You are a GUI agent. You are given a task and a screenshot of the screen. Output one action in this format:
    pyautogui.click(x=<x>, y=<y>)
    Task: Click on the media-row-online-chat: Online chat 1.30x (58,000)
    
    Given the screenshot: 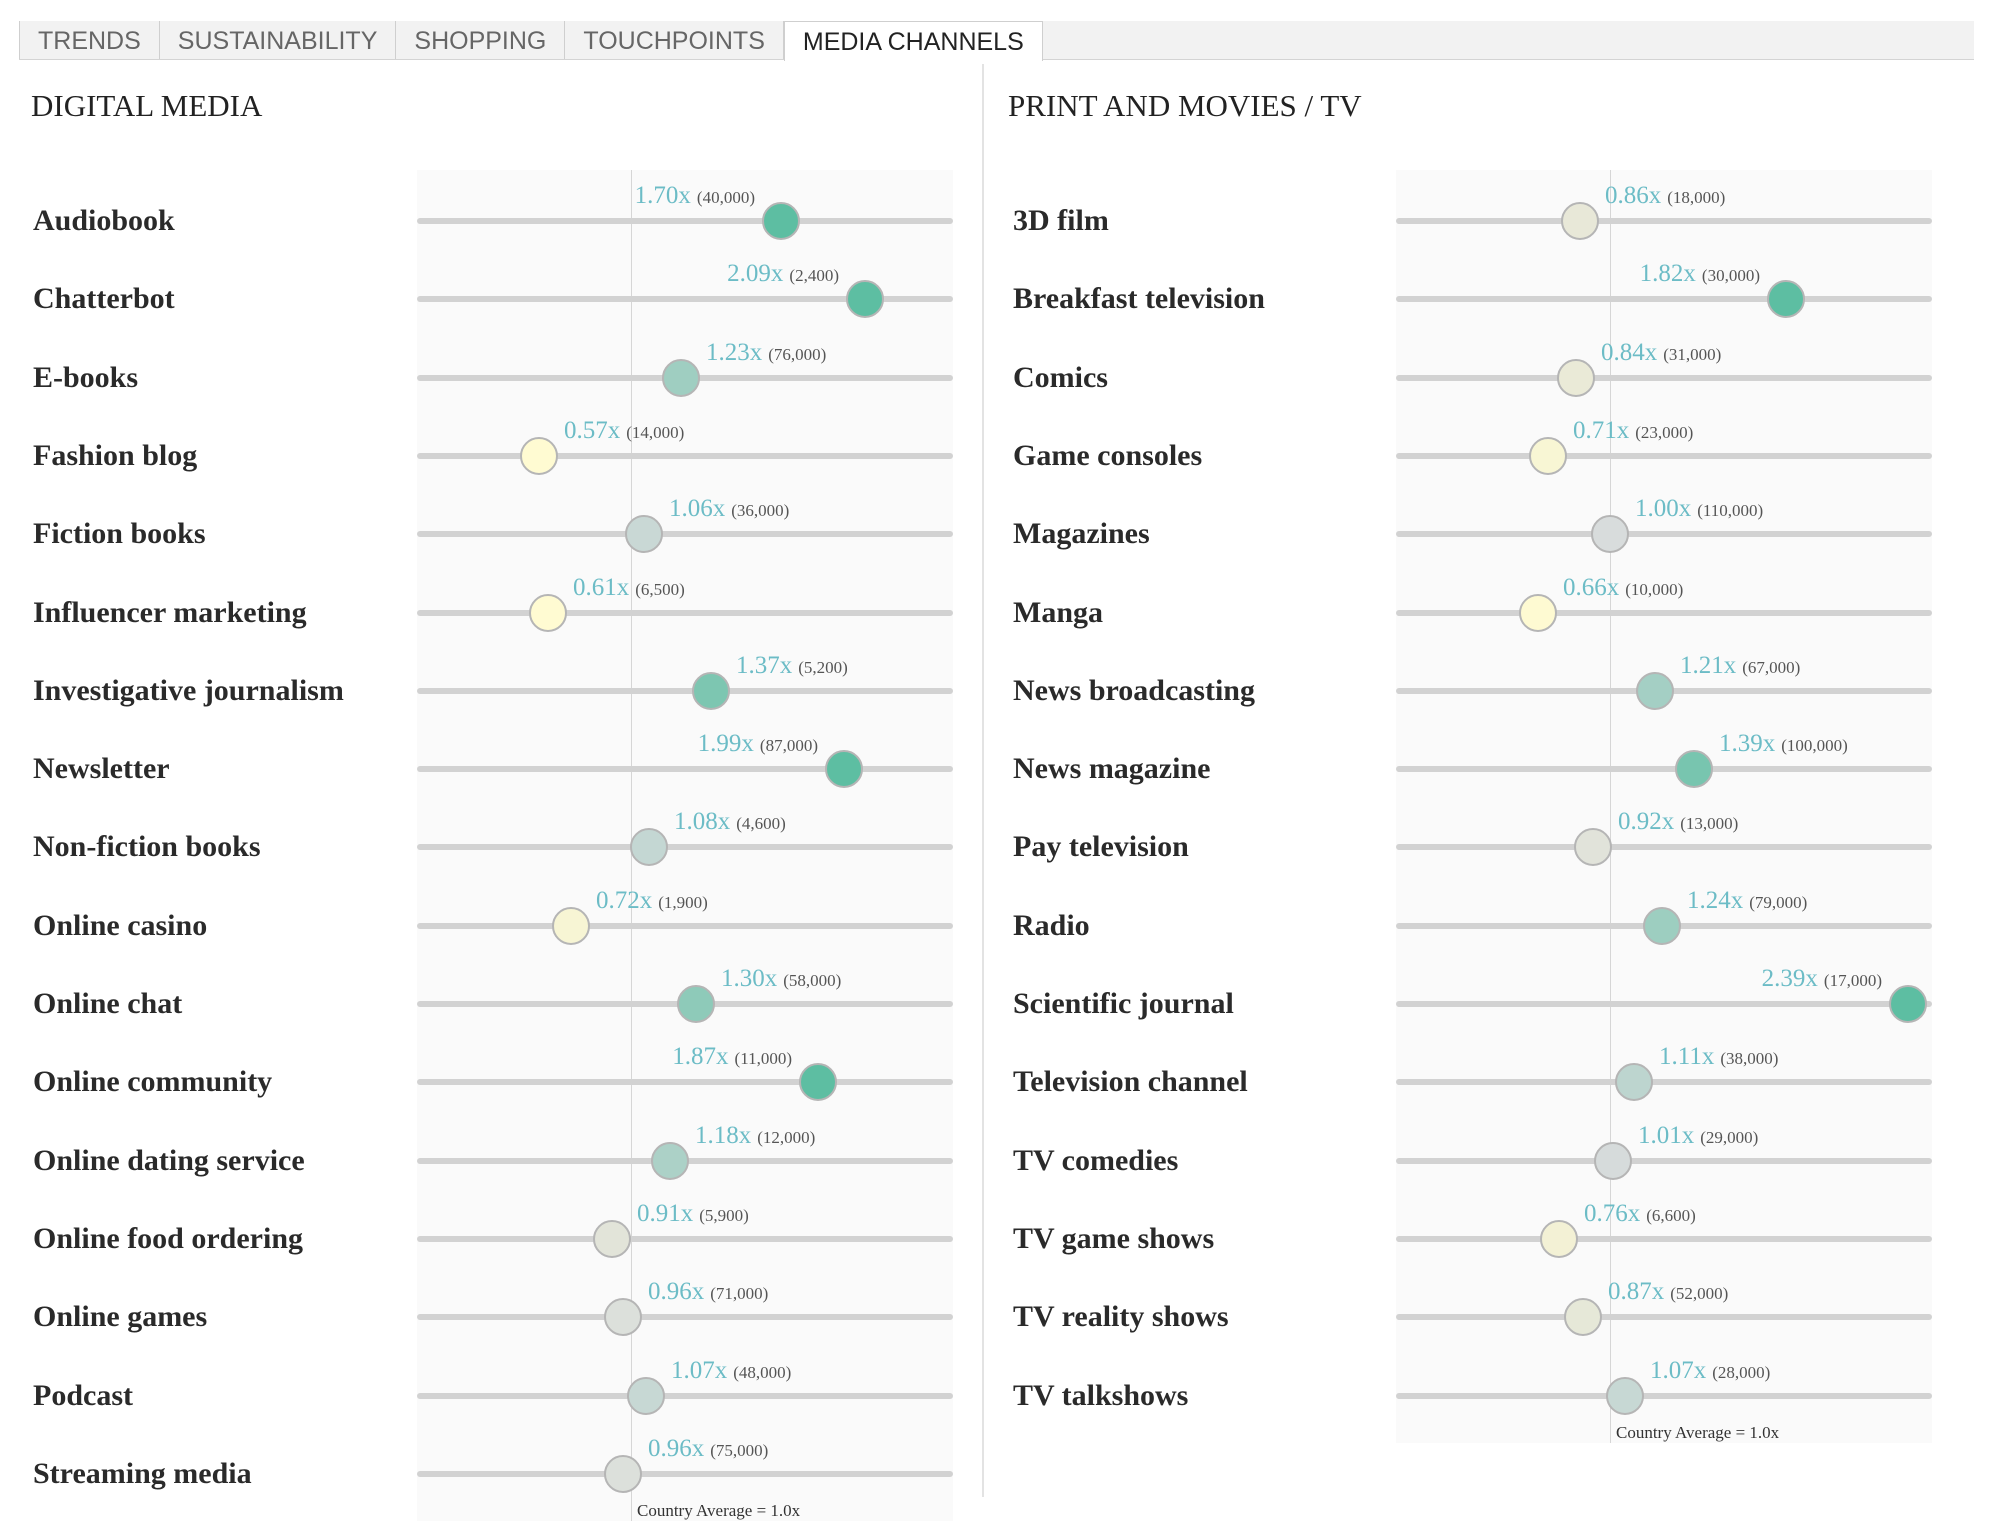 What is the action you would take?
    pyautogui.click(x=499, y=1004)
    